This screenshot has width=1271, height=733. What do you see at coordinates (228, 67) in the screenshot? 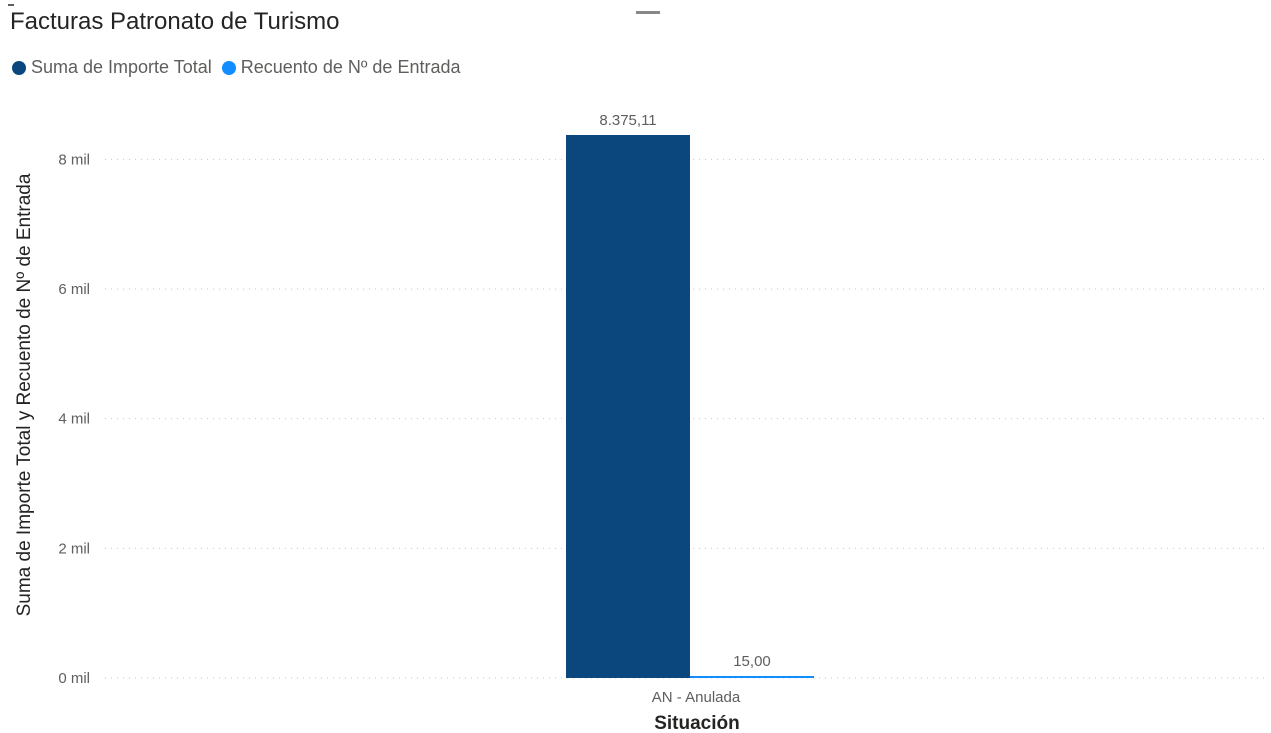
I see `legend-dot-recuento` at bounding box center [228, 67].